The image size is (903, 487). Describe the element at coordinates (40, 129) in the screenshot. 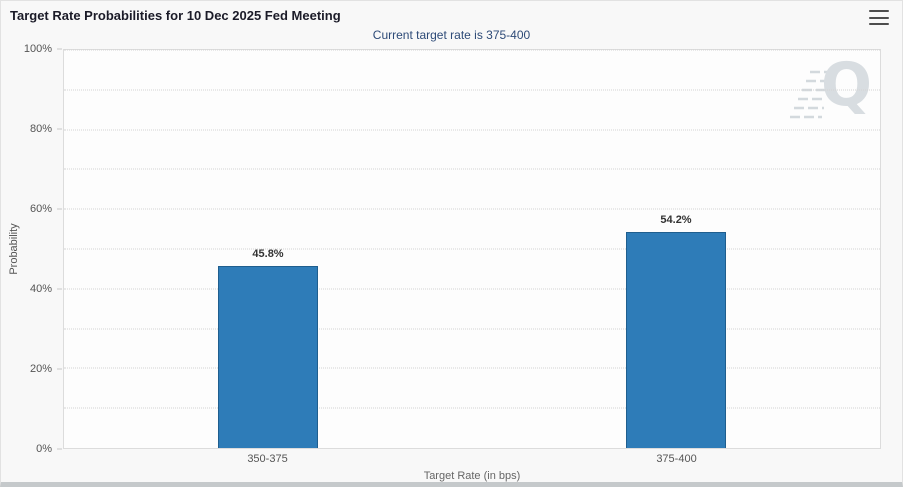

I see `y-tick-label: 80%` at that location.